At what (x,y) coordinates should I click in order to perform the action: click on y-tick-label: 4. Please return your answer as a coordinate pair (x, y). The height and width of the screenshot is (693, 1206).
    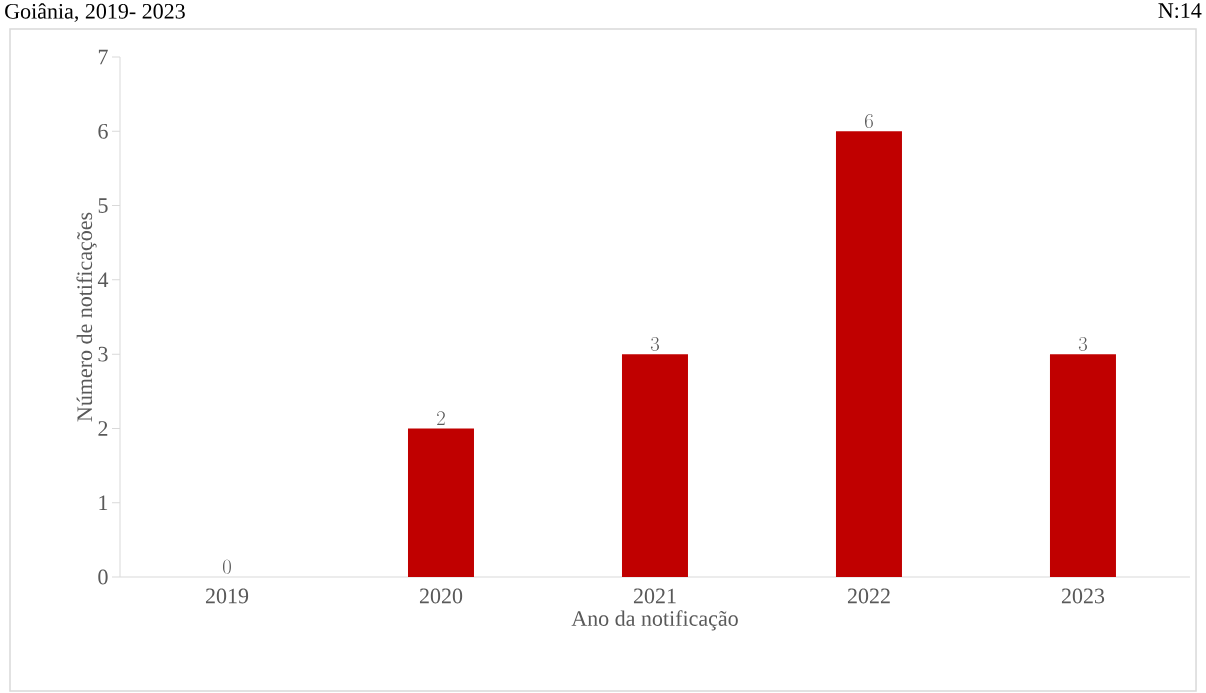
    Looking at the image, I should click on (103, 280).